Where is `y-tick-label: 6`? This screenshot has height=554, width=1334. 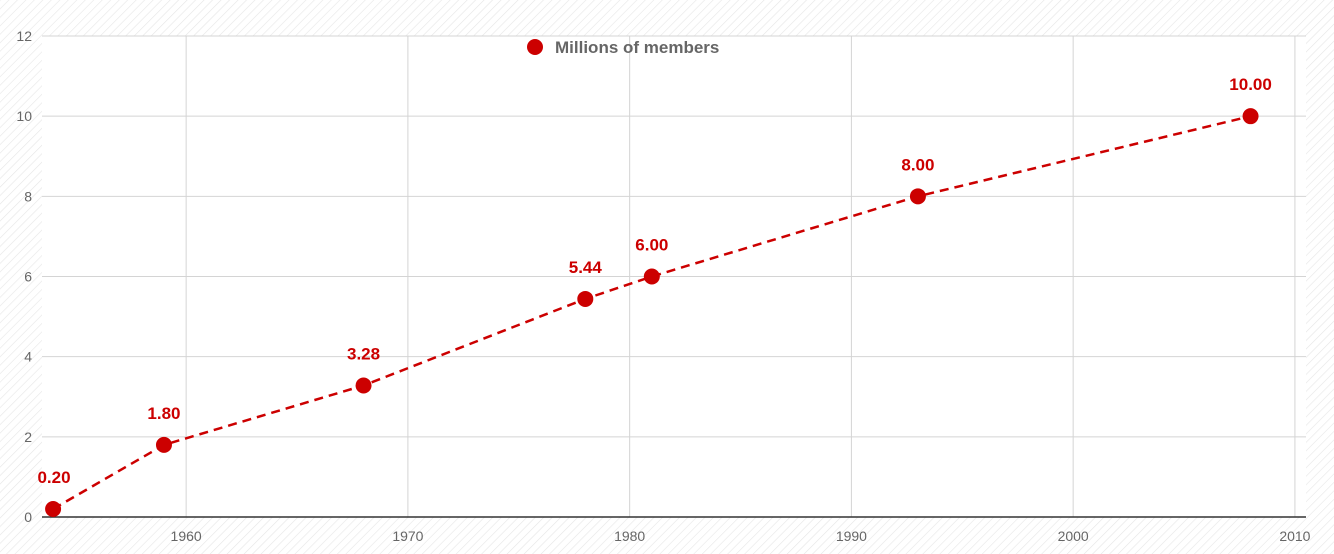 y-tick-label: 6 is located at coordinates (28, 277).